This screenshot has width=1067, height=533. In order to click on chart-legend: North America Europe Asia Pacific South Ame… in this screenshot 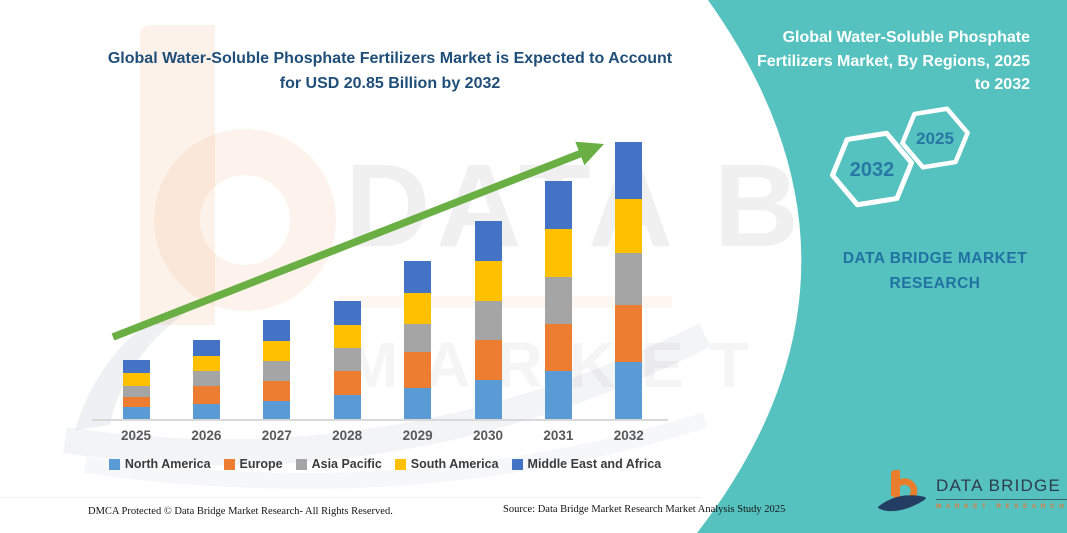, I will do `click(385, 464)`.